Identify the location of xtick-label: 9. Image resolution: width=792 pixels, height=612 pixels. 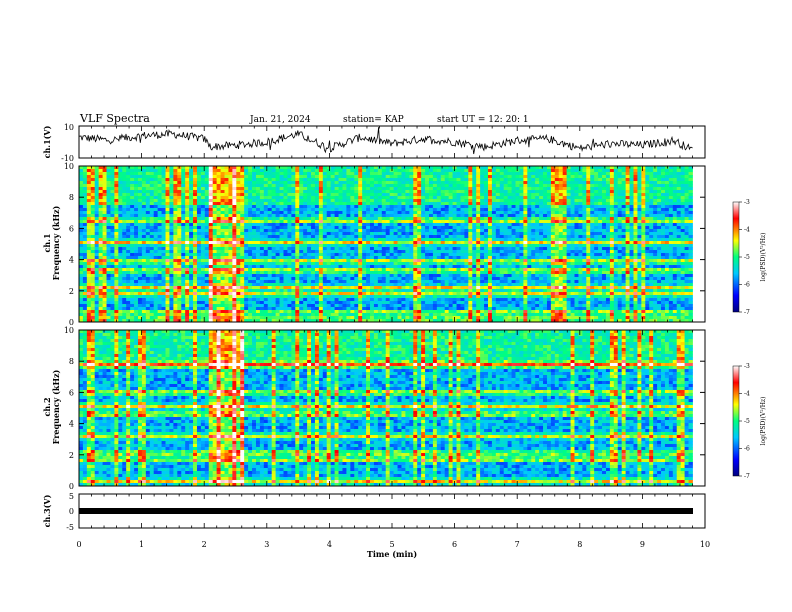
(642, 544).